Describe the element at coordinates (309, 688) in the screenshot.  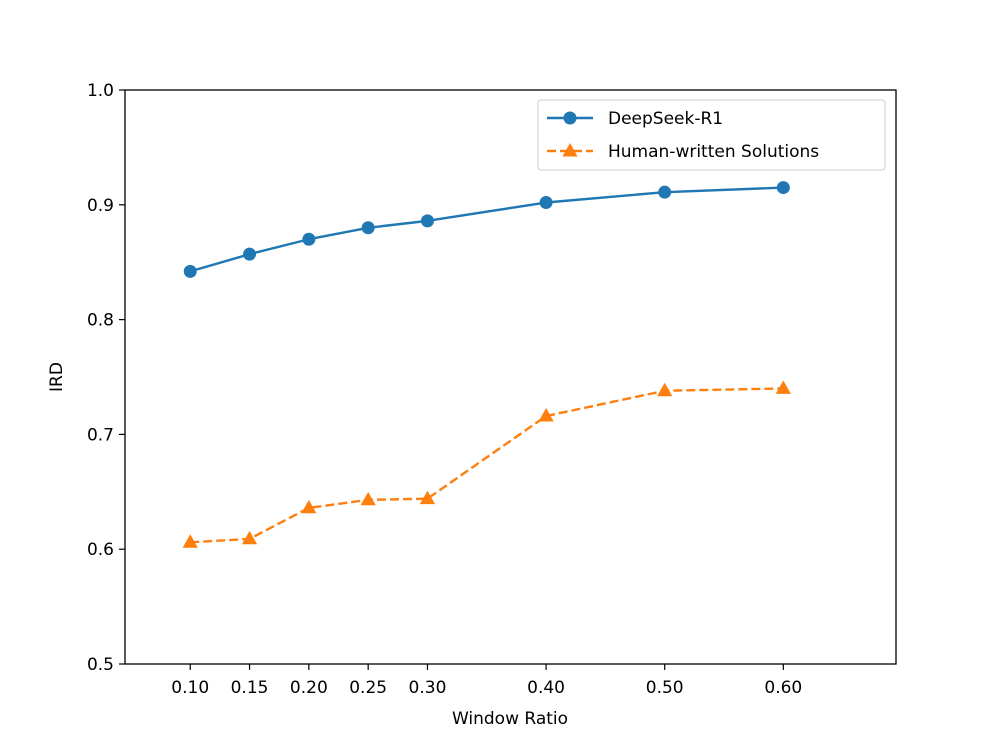
I see `x-tick-label: 0.20` at that location.